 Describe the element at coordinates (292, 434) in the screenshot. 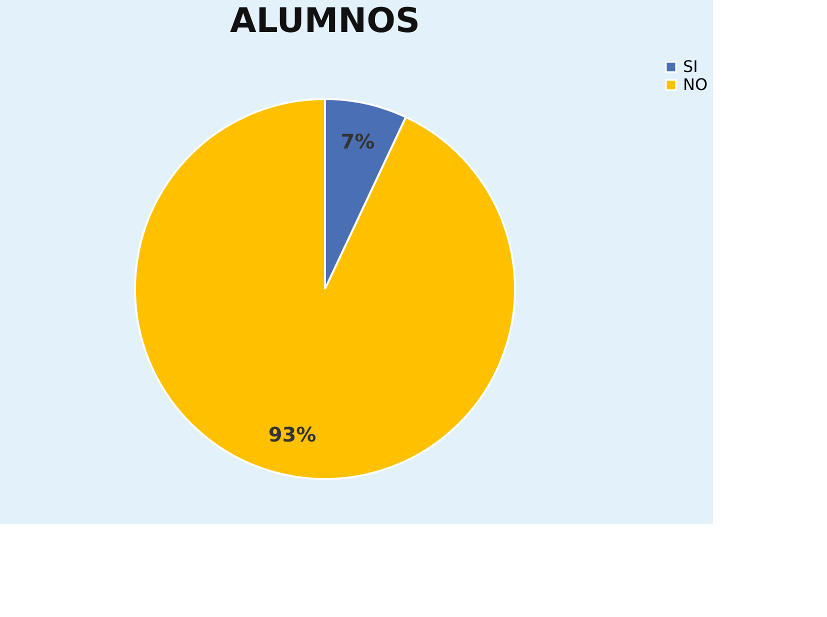

I see `data-label: 93%` at that location.